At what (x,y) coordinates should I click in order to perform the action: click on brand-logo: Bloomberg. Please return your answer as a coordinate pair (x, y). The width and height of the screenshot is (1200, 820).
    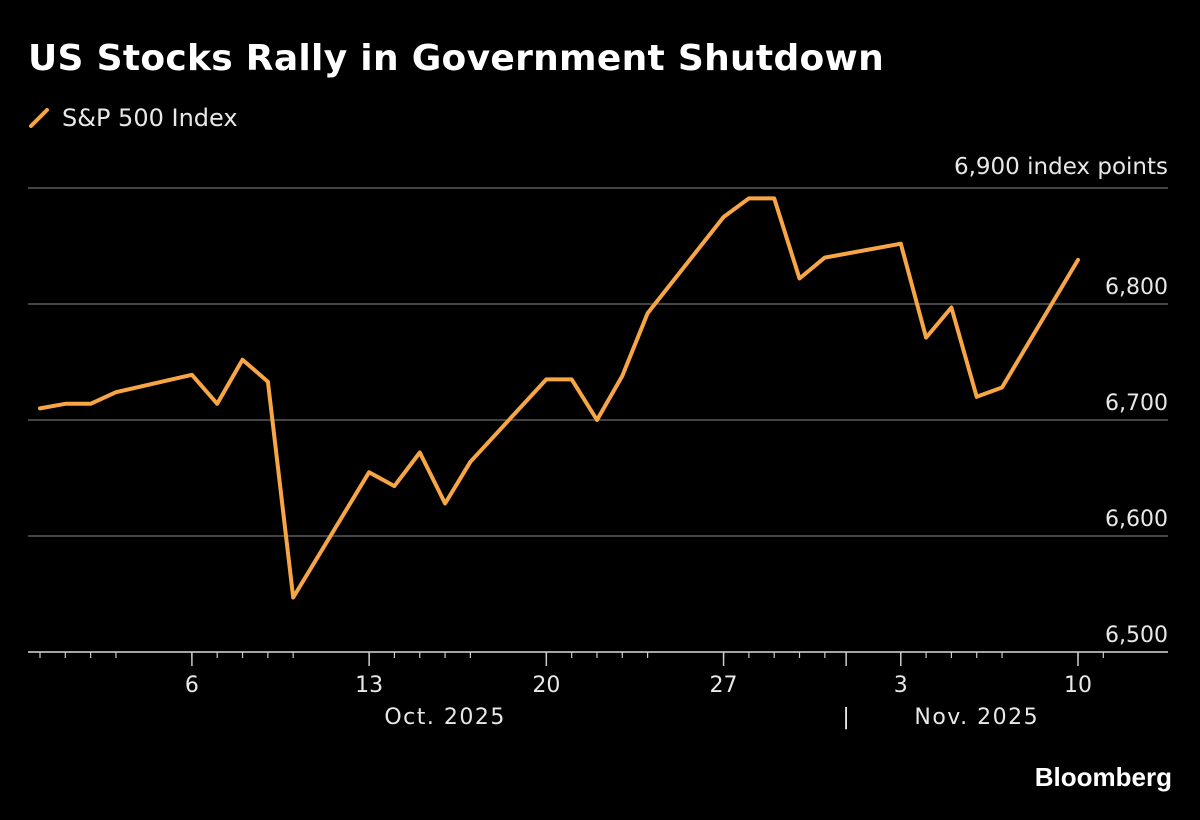
    Looking at the image, I should click on (1103, 777).